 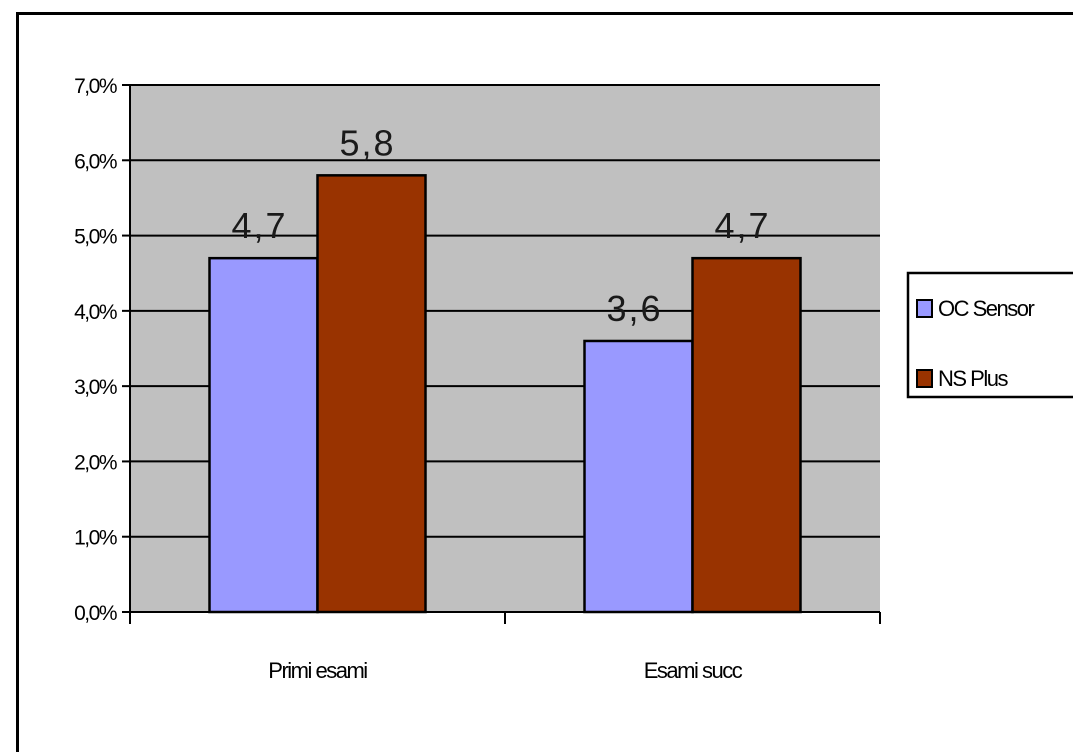 What do you see at coordinates (95, 312) in the screenshot?
I see `y-tick-label: 4,0%` at bounding box center [95, 312].